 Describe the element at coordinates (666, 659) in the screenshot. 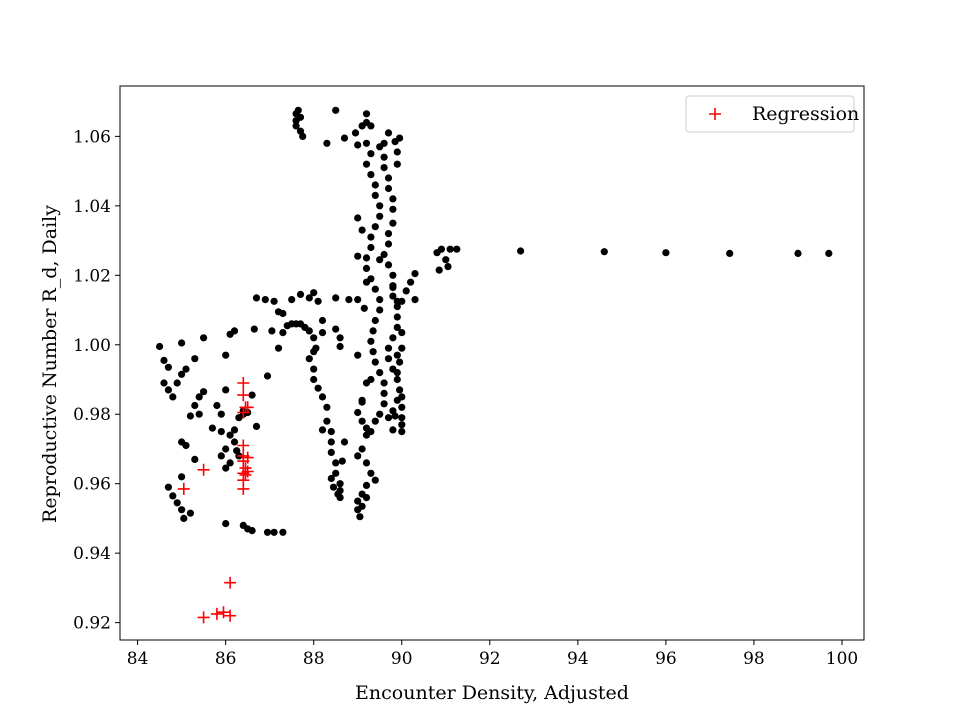

I see `x-tick-label: 96` at that location.